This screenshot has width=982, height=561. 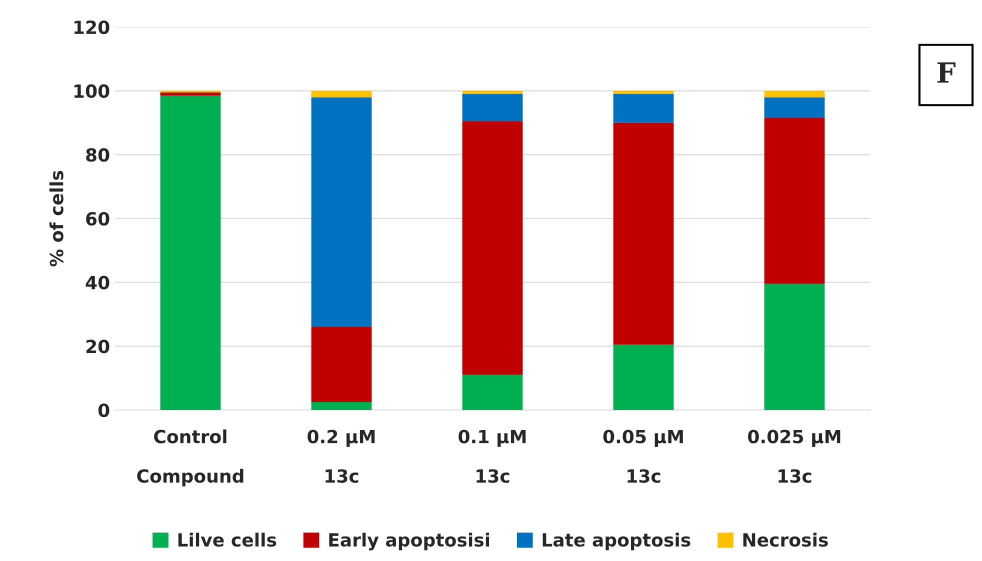 What do you see at coordinates (341, 456) in the screenshot?
I see `category-label: 0.2 µM 13c` at bounding box center [341, 456].